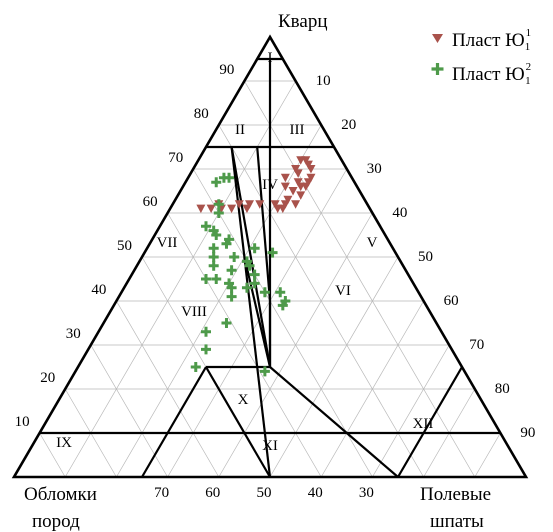 The height and width of the screenshot is (532, 553). I want to click on tick-label-right: 40, so click(399, 213).